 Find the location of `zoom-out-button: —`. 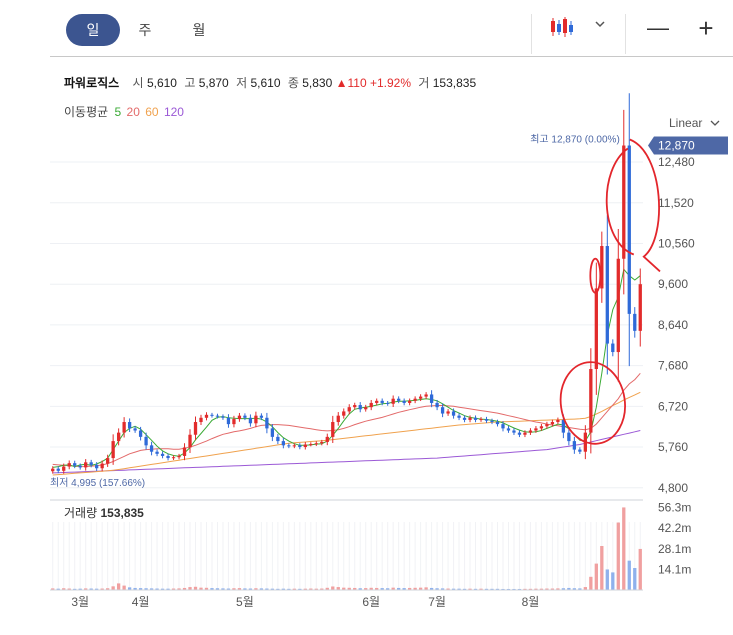

zoom-out-button: — is located at coordinates (658, 27).